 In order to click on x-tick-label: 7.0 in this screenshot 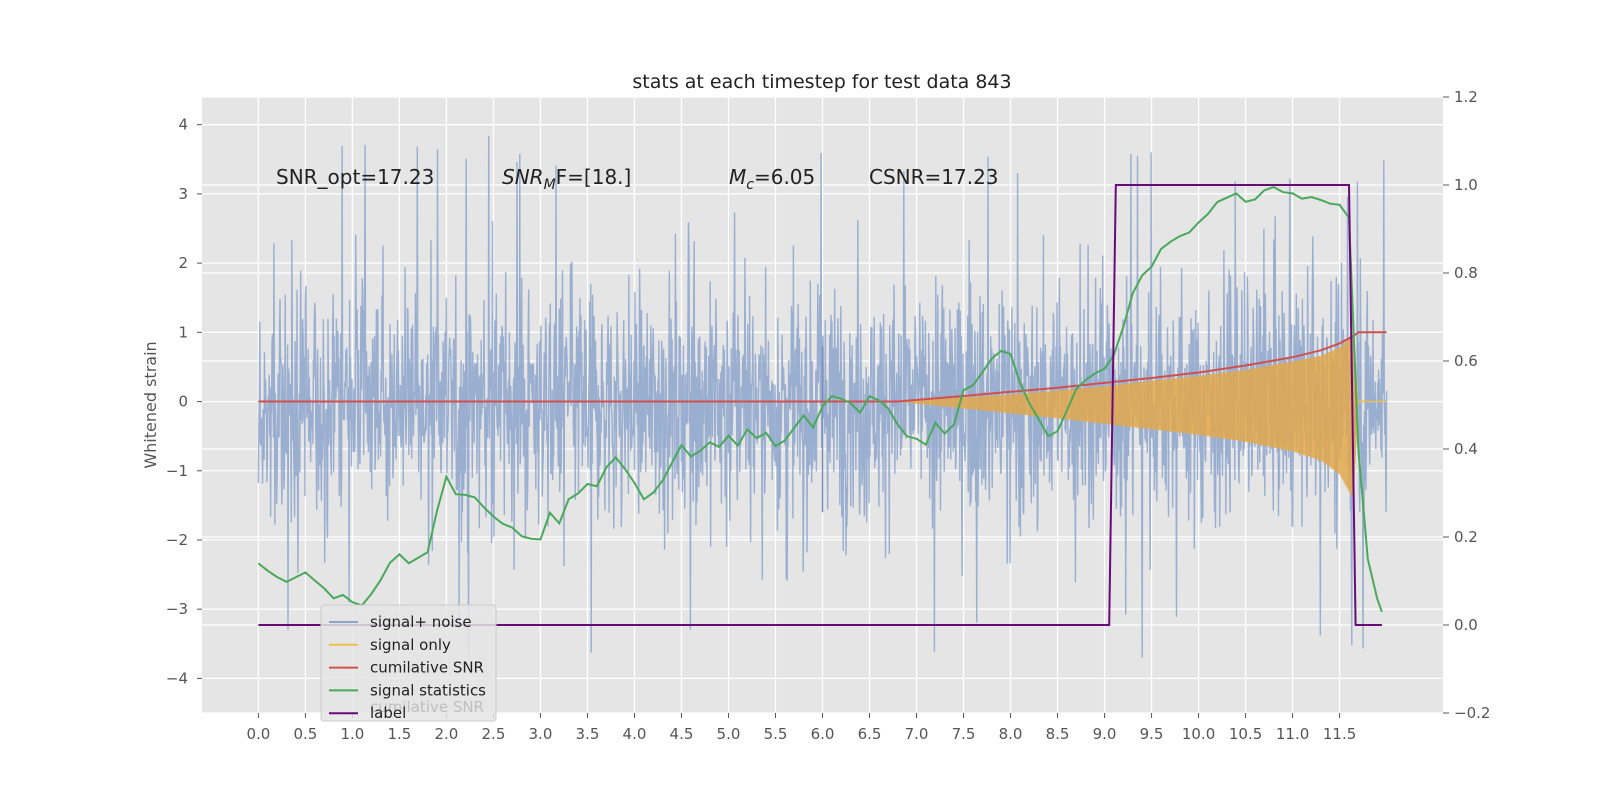, I will do `click(917, 734)`.